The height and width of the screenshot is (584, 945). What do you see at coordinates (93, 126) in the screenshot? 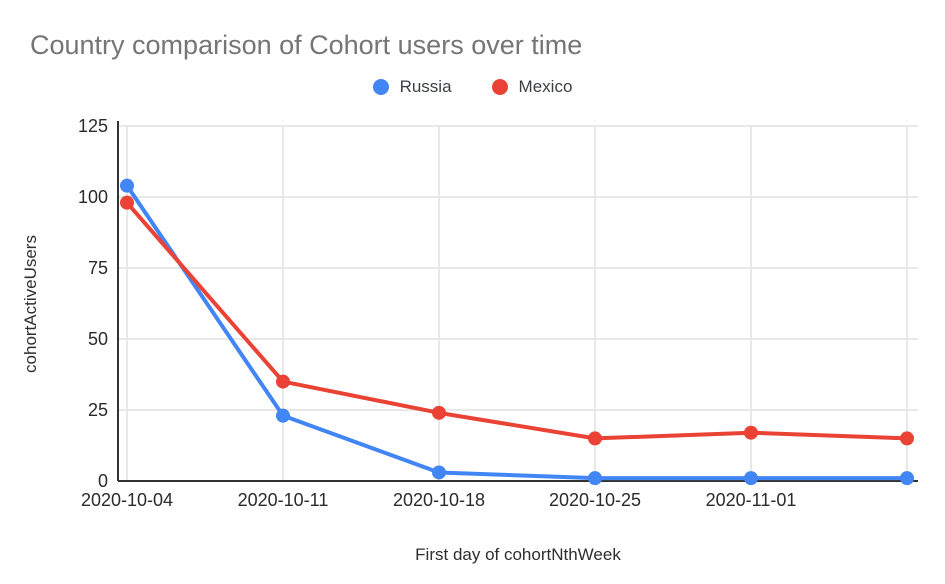
I see `y-tick-label: 125` at bounding box center [93, 126].